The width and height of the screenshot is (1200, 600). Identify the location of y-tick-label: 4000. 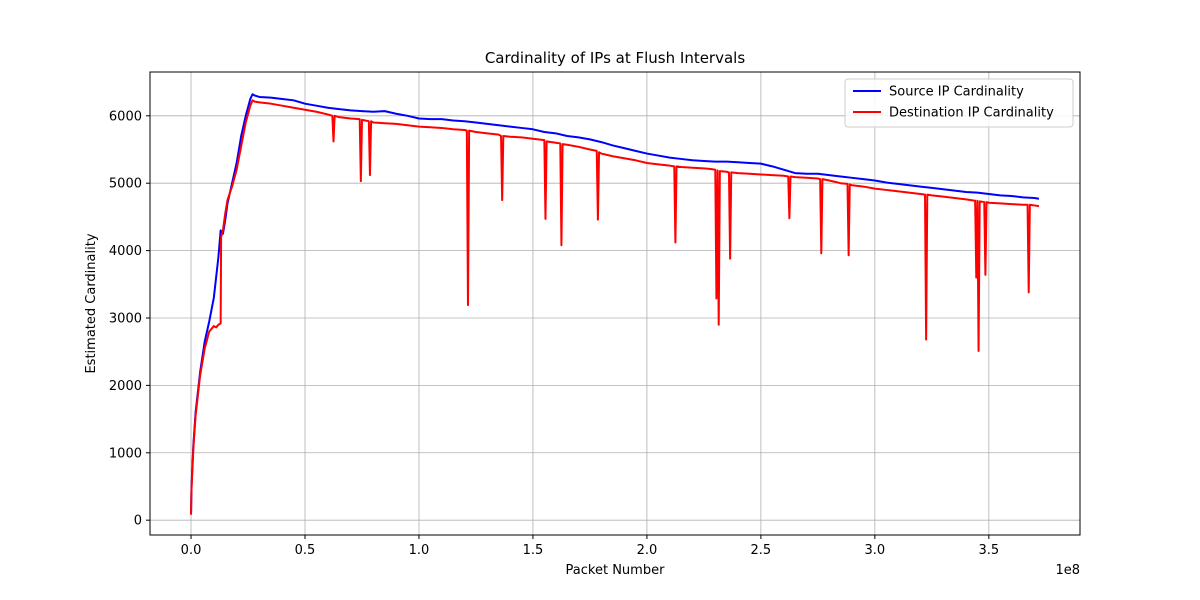
(125, 251).